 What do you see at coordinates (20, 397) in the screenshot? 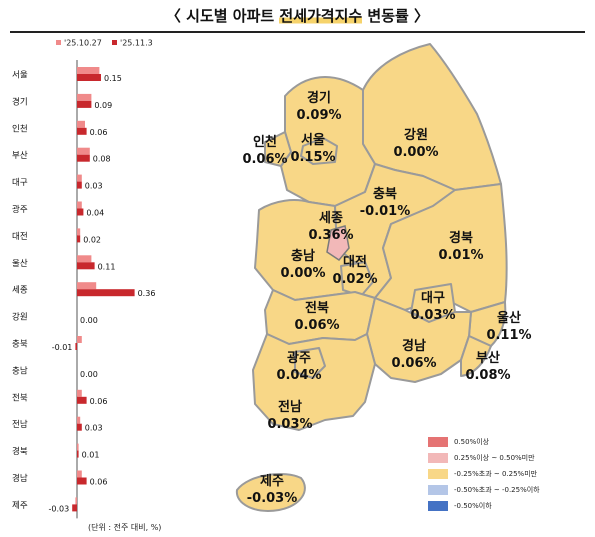
I see `category-label: 전북` at bounding box center [20, 397].